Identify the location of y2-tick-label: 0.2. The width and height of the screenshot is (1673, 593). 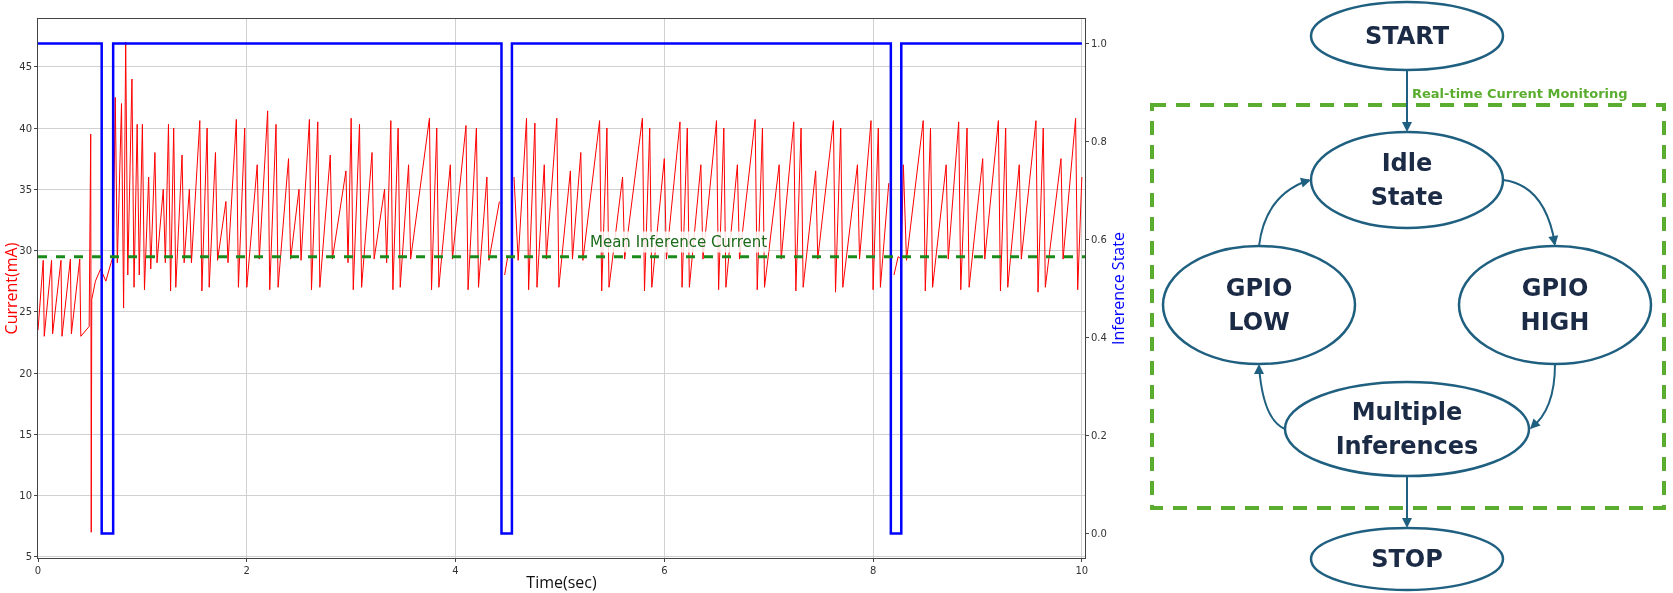
(1099, 435).